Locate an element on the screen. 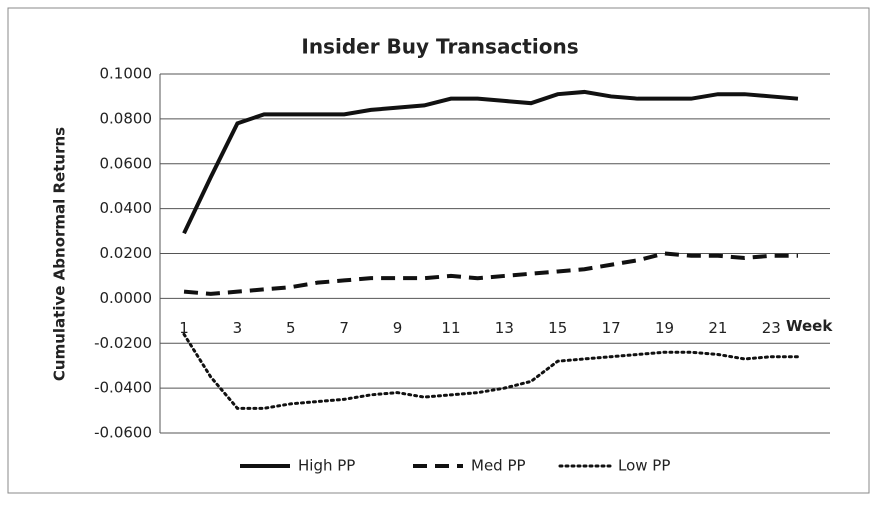 The image size is (877, 505). y-tick-label: 0.1000 is located at coordinates (126, 74).